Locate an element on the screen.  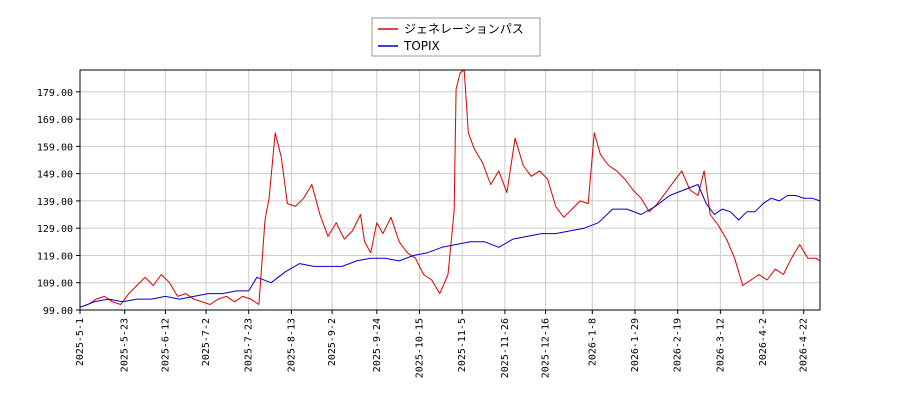
x-tick-label: 2026-1-29 is located at coordinates (635, 345).